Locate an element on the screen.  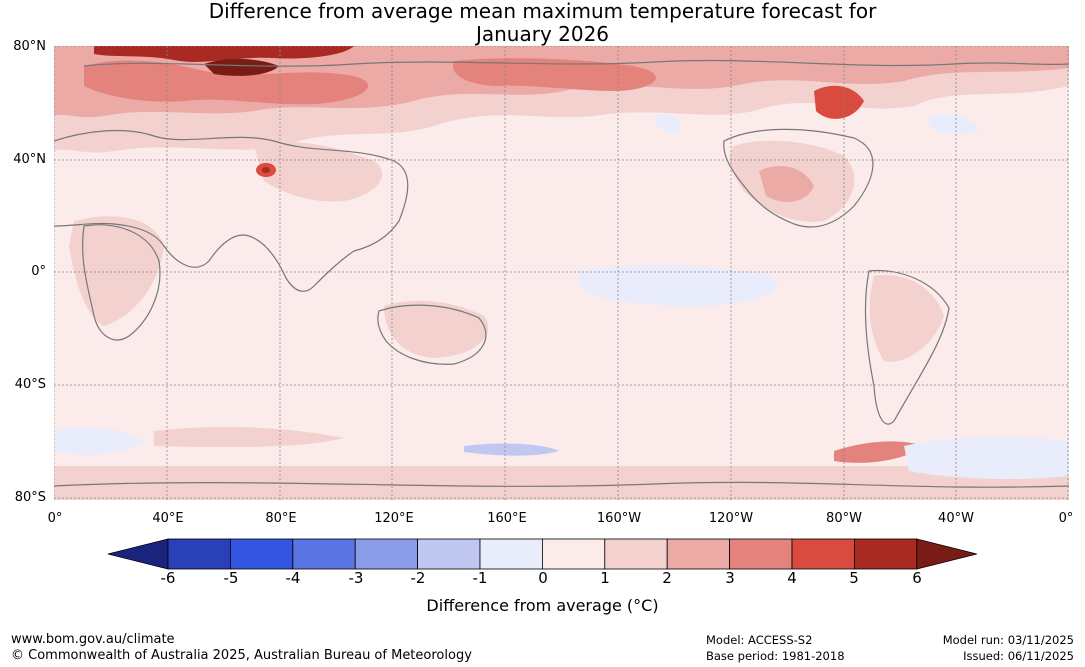
coastline-north-america is located at coordinates (798, 178).